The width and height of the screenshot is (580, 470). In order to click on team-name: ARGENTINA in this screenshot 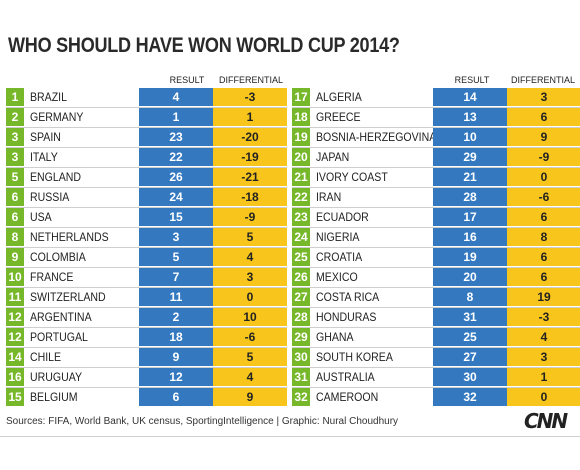, I will do `click(61, 317)`.